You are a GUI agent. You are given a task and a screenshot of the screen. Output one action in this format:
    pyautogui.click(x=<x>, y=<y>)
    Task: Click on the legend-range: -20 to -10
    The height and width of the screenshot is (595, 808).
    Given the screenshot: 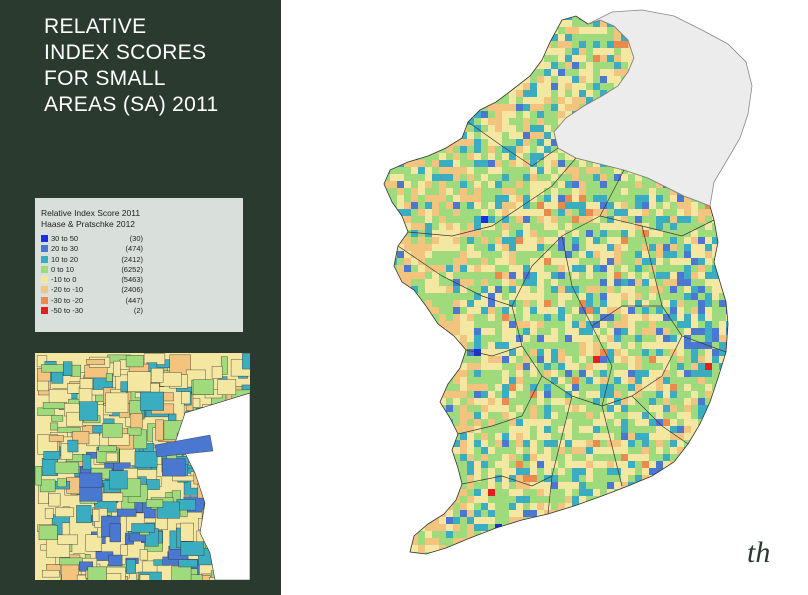 What is the action you would take?
    pyautogui.click(x=67, y=290)
    